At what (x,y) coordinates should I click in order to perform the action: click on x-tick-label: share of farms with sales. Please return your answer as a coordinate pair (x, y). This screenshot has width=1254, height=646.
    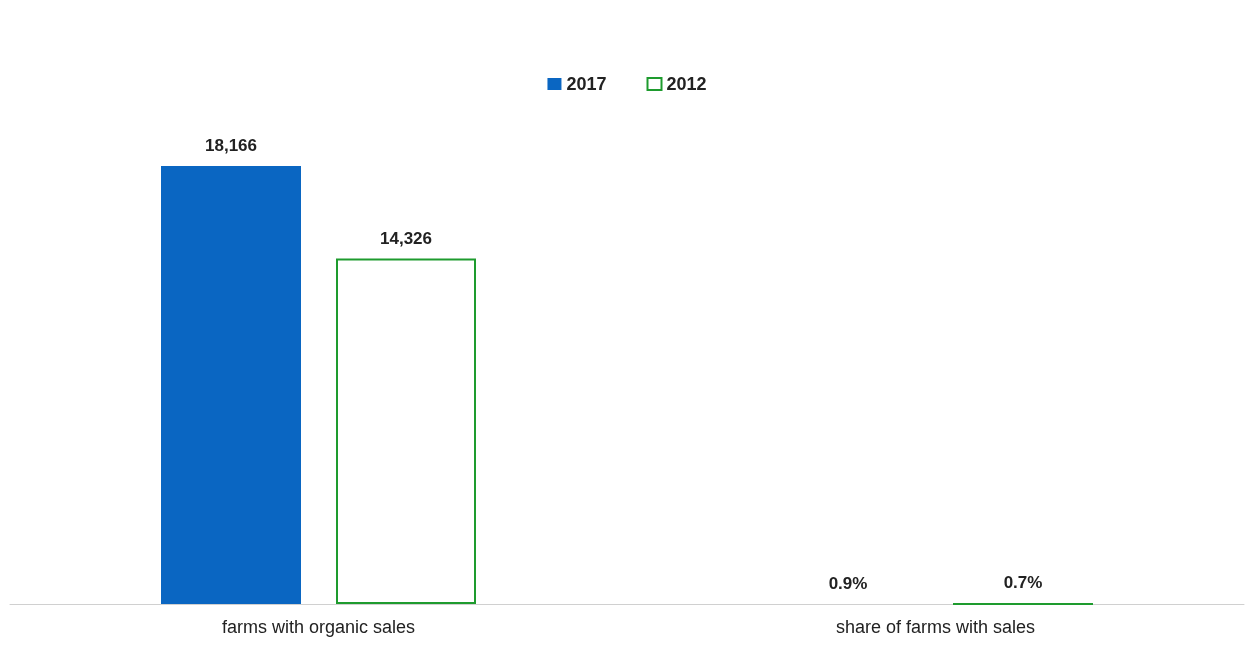
    Looking at the image, I should click on (935, 627).